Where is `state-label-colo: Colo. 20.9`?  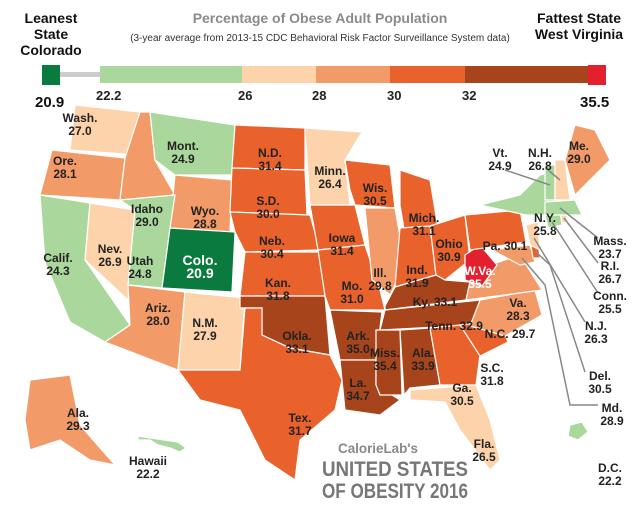
state-label-colo: Colo. 20.9 is located at coordinates (200, 266).